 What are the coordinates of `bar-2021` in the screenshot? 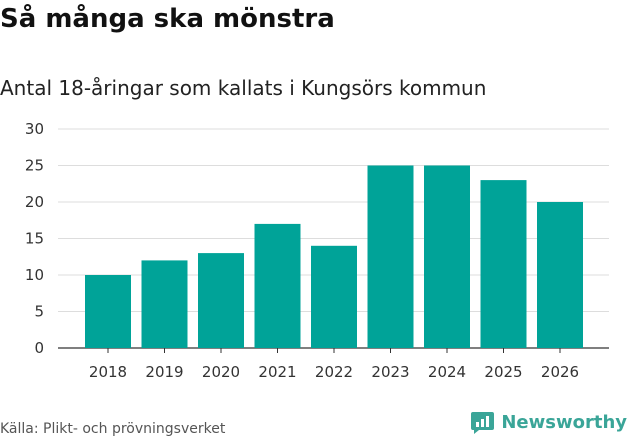 It's located at (277, 285).